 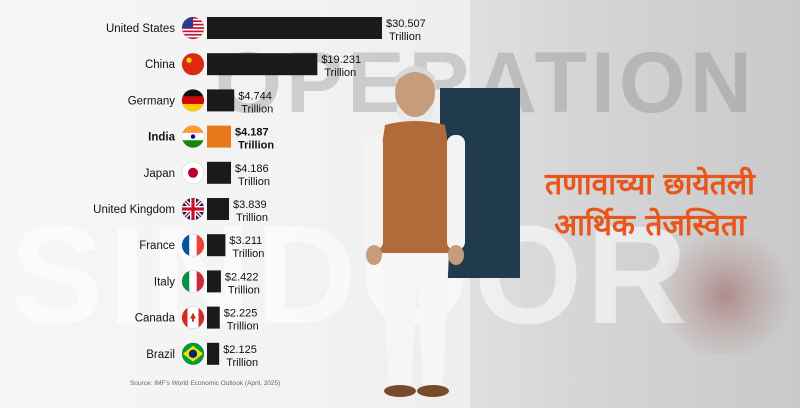 I want to click on value-label-united-states: $30.507, so click(x=406, y=24).